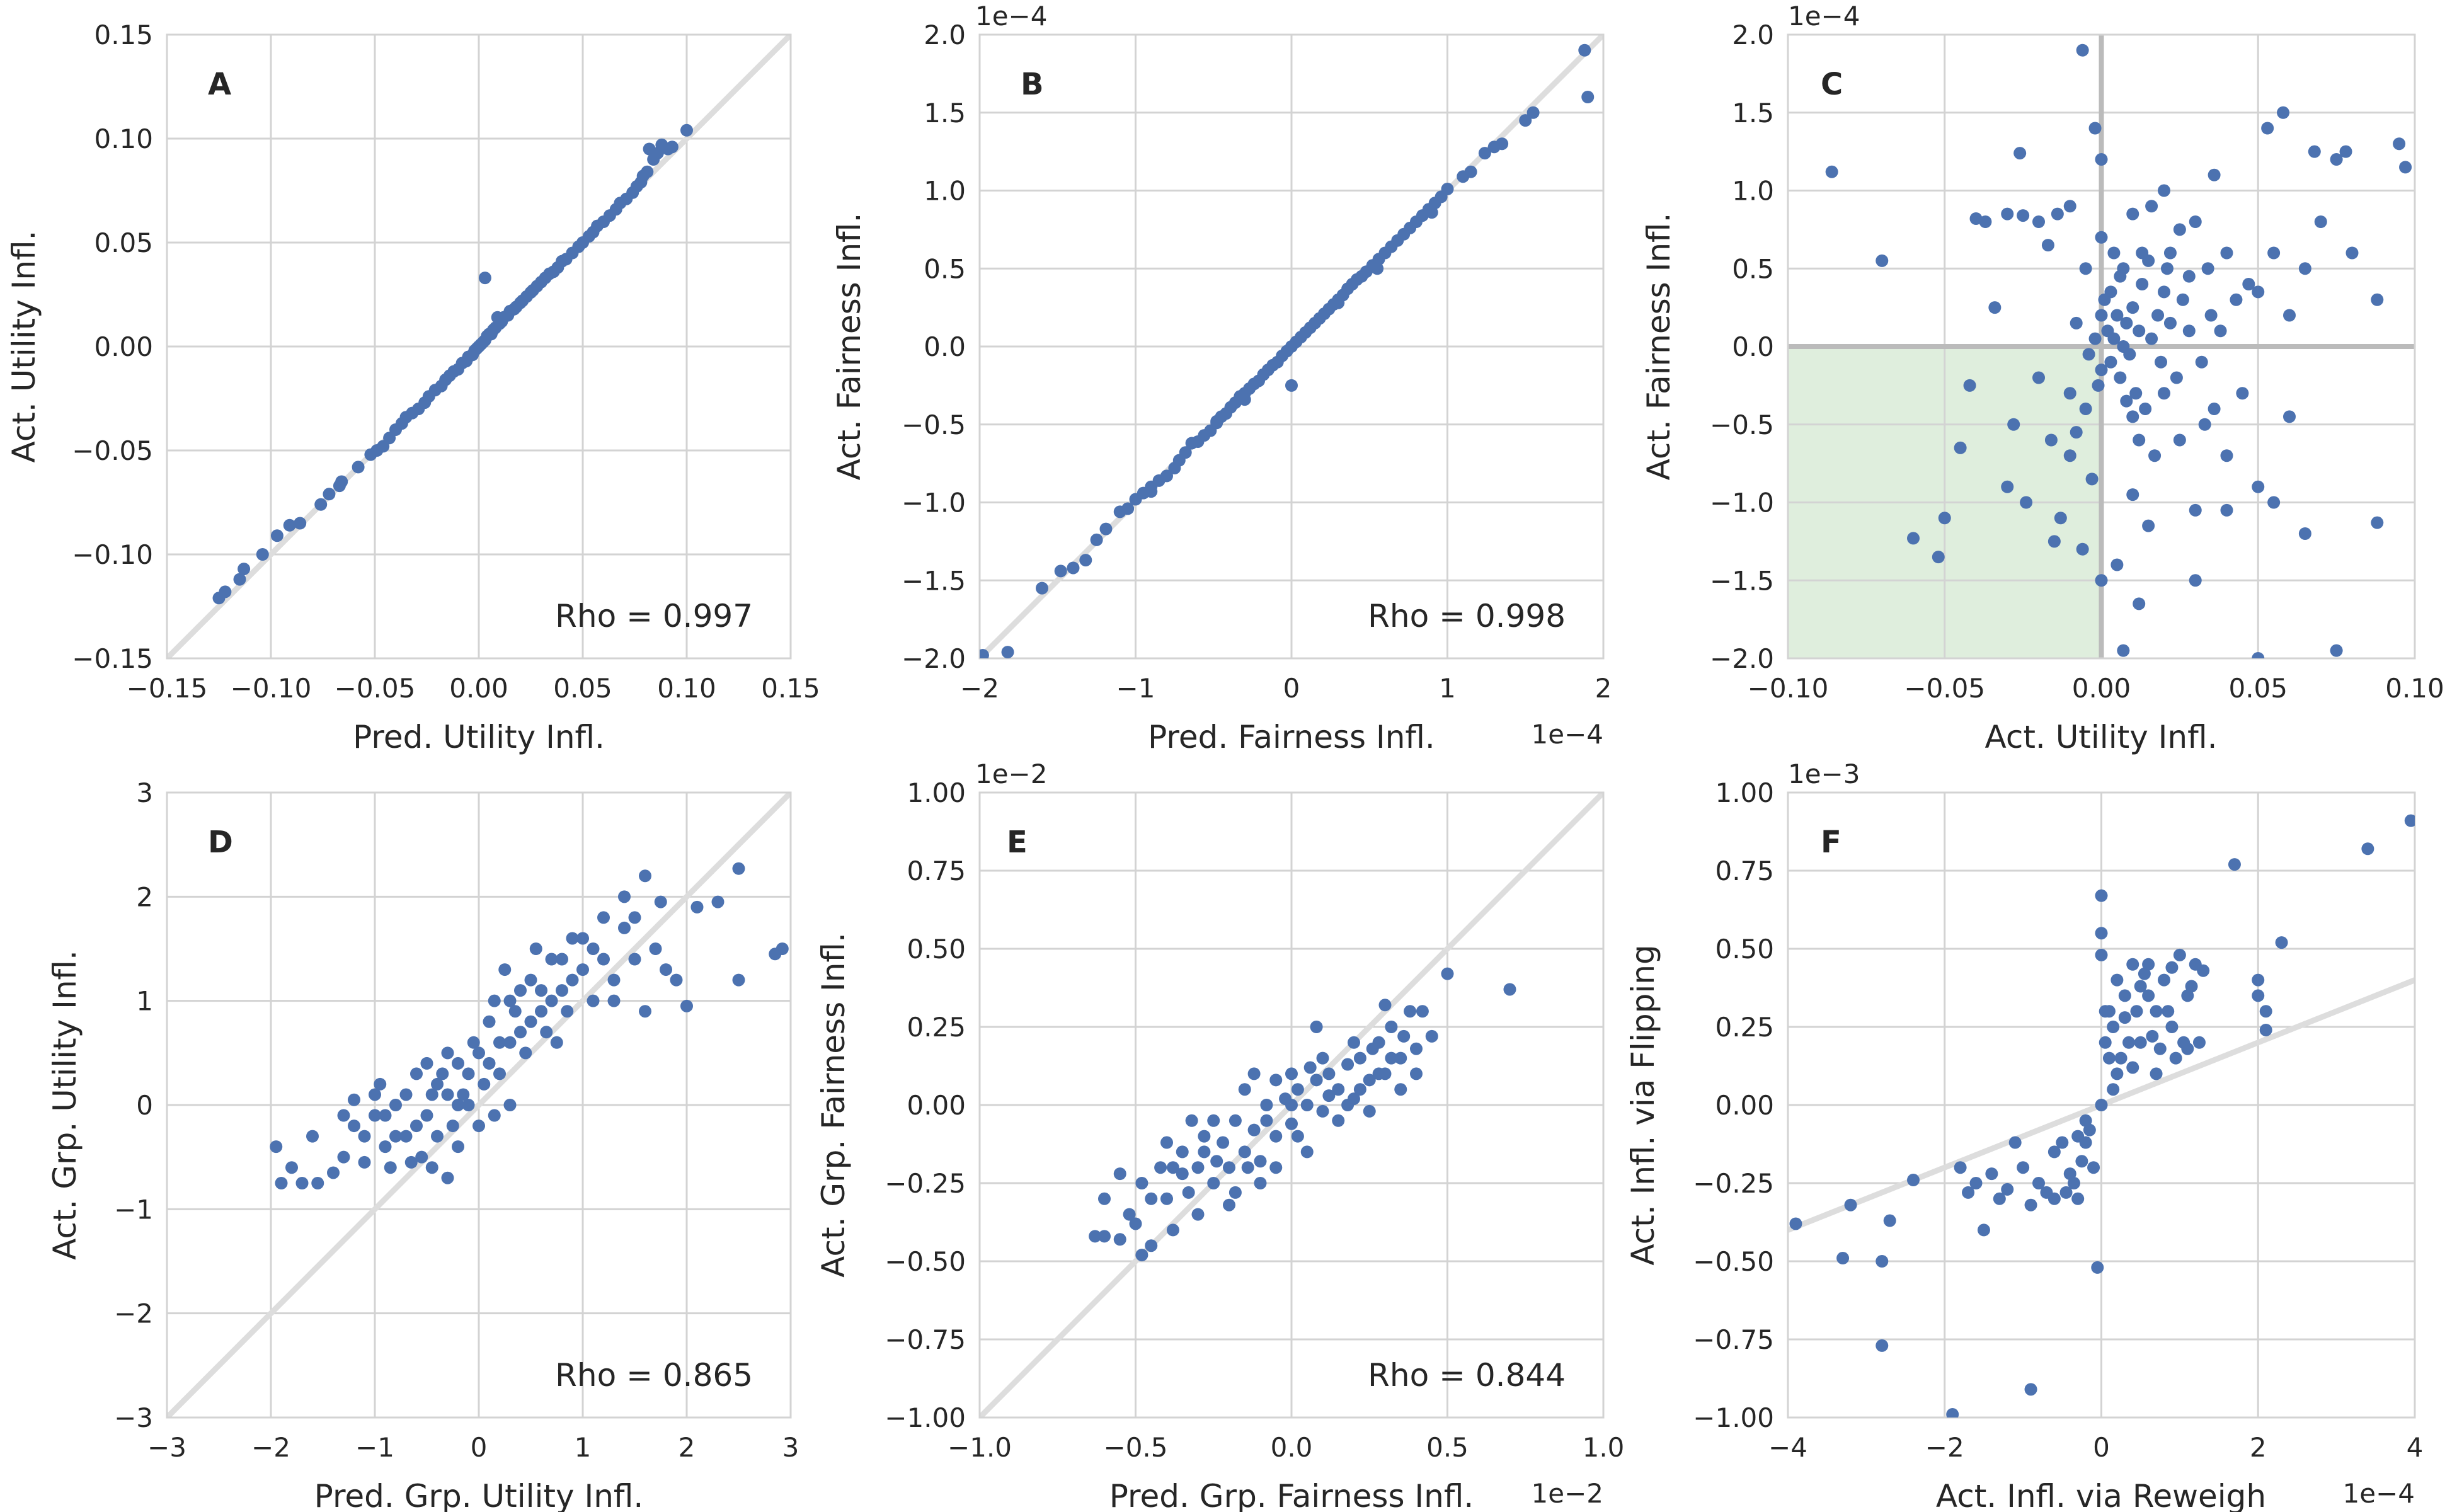  I want to click on panel-d-ytick-label-6: 3, so click(144, 792).